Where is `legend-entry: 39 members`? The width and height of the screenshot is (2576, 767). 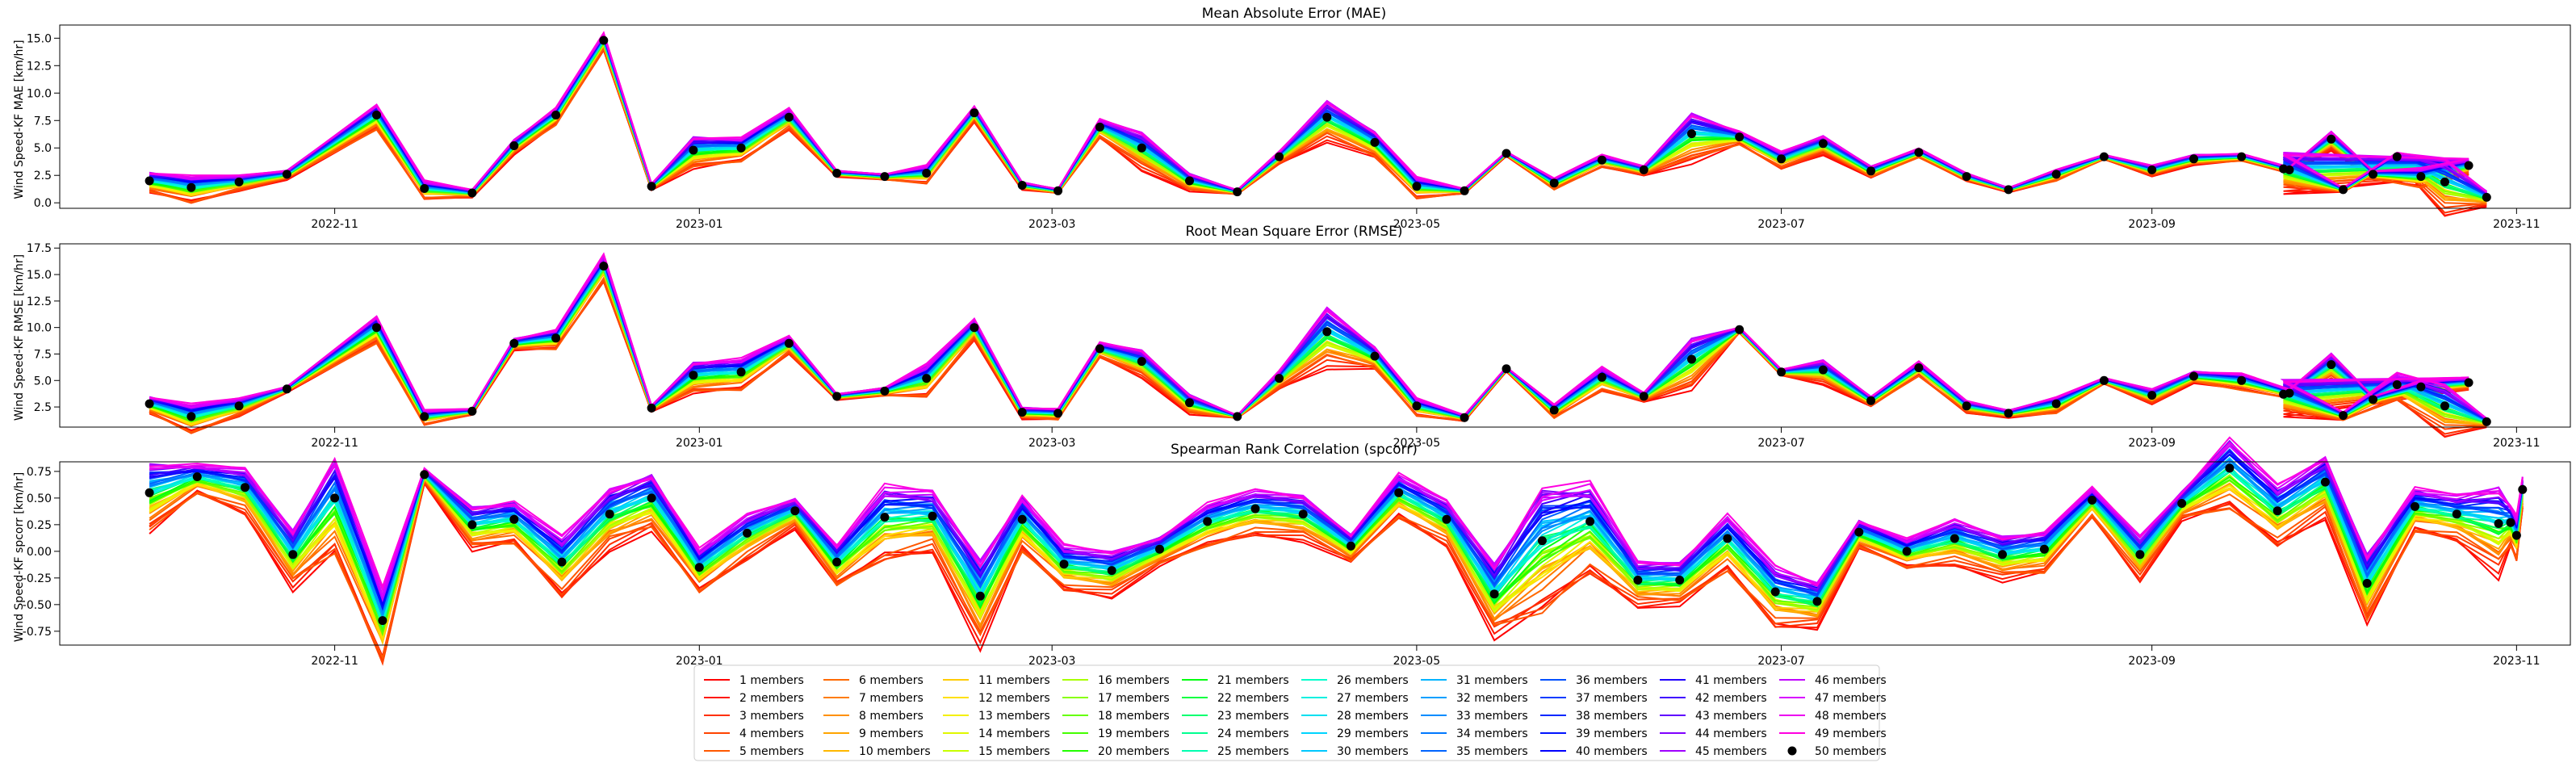 legend-entry: 39 members is located at coordinates (1612, 733).